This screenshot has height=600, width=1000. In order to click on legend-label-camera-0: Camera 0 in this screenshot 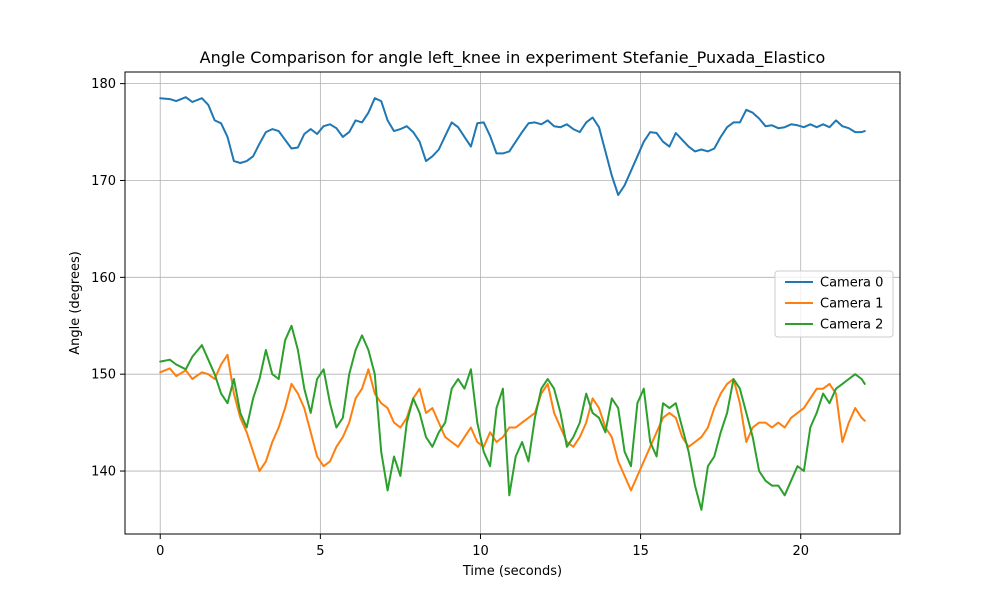, I will do `click(851, 283)`.